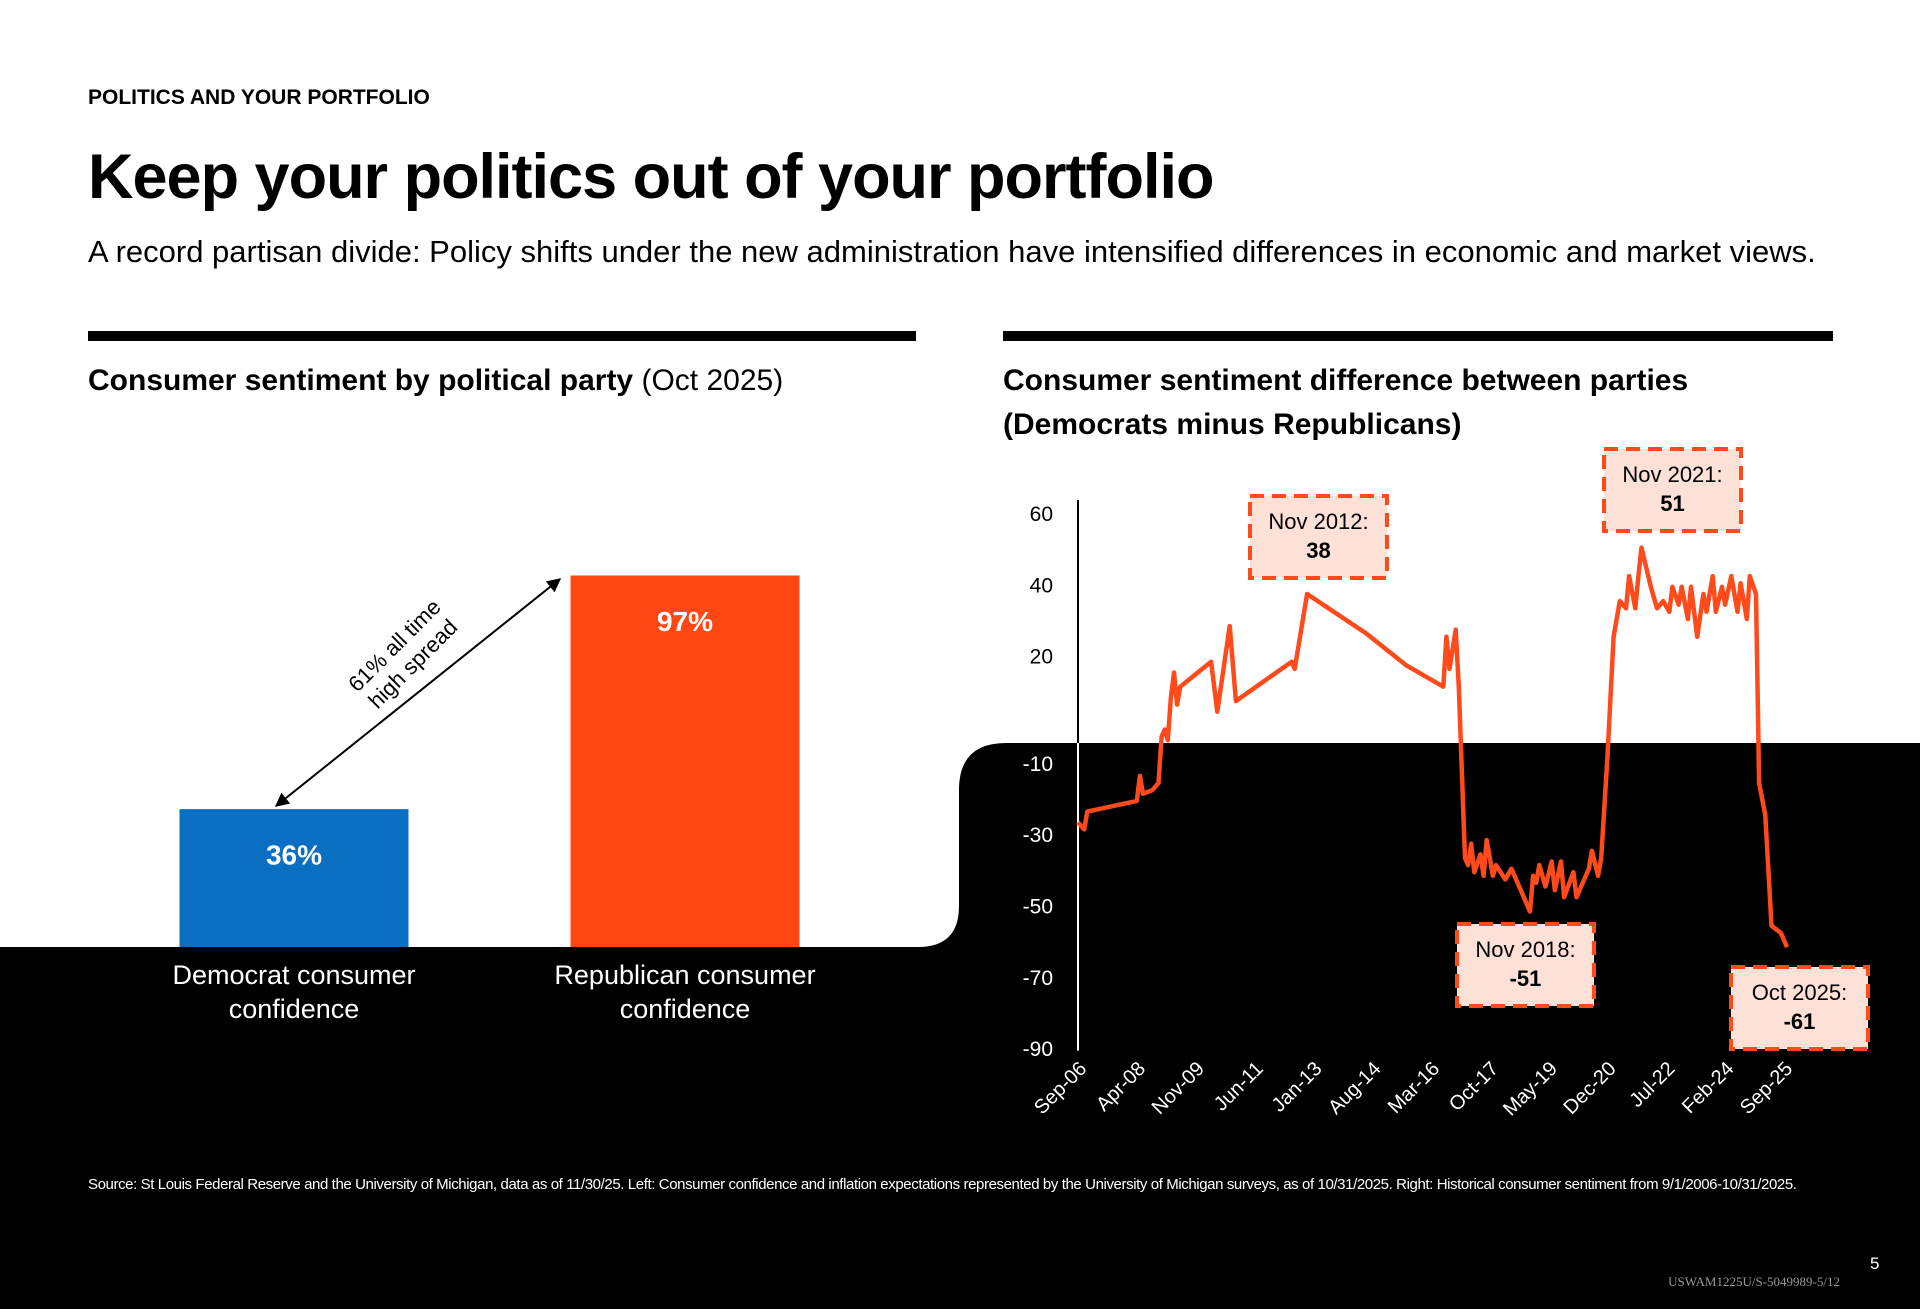  I want to click on callout-value: 38, so click(1318, 550).